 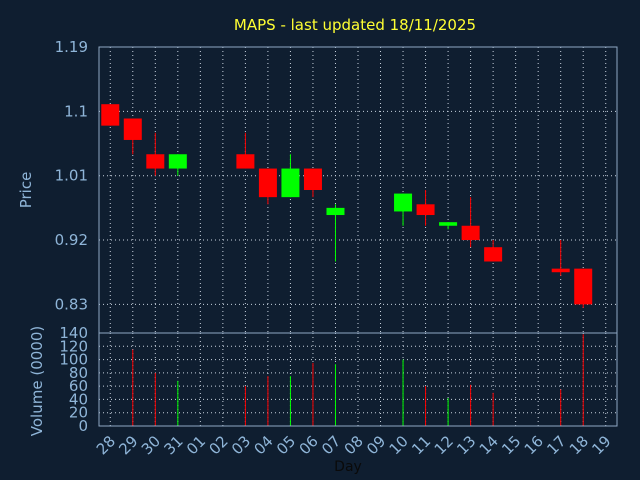 What do you see at coordinates (73, 333) in the screenshot?
I see `volume-y-tick-label: 140` at bounding box center [73, 333].